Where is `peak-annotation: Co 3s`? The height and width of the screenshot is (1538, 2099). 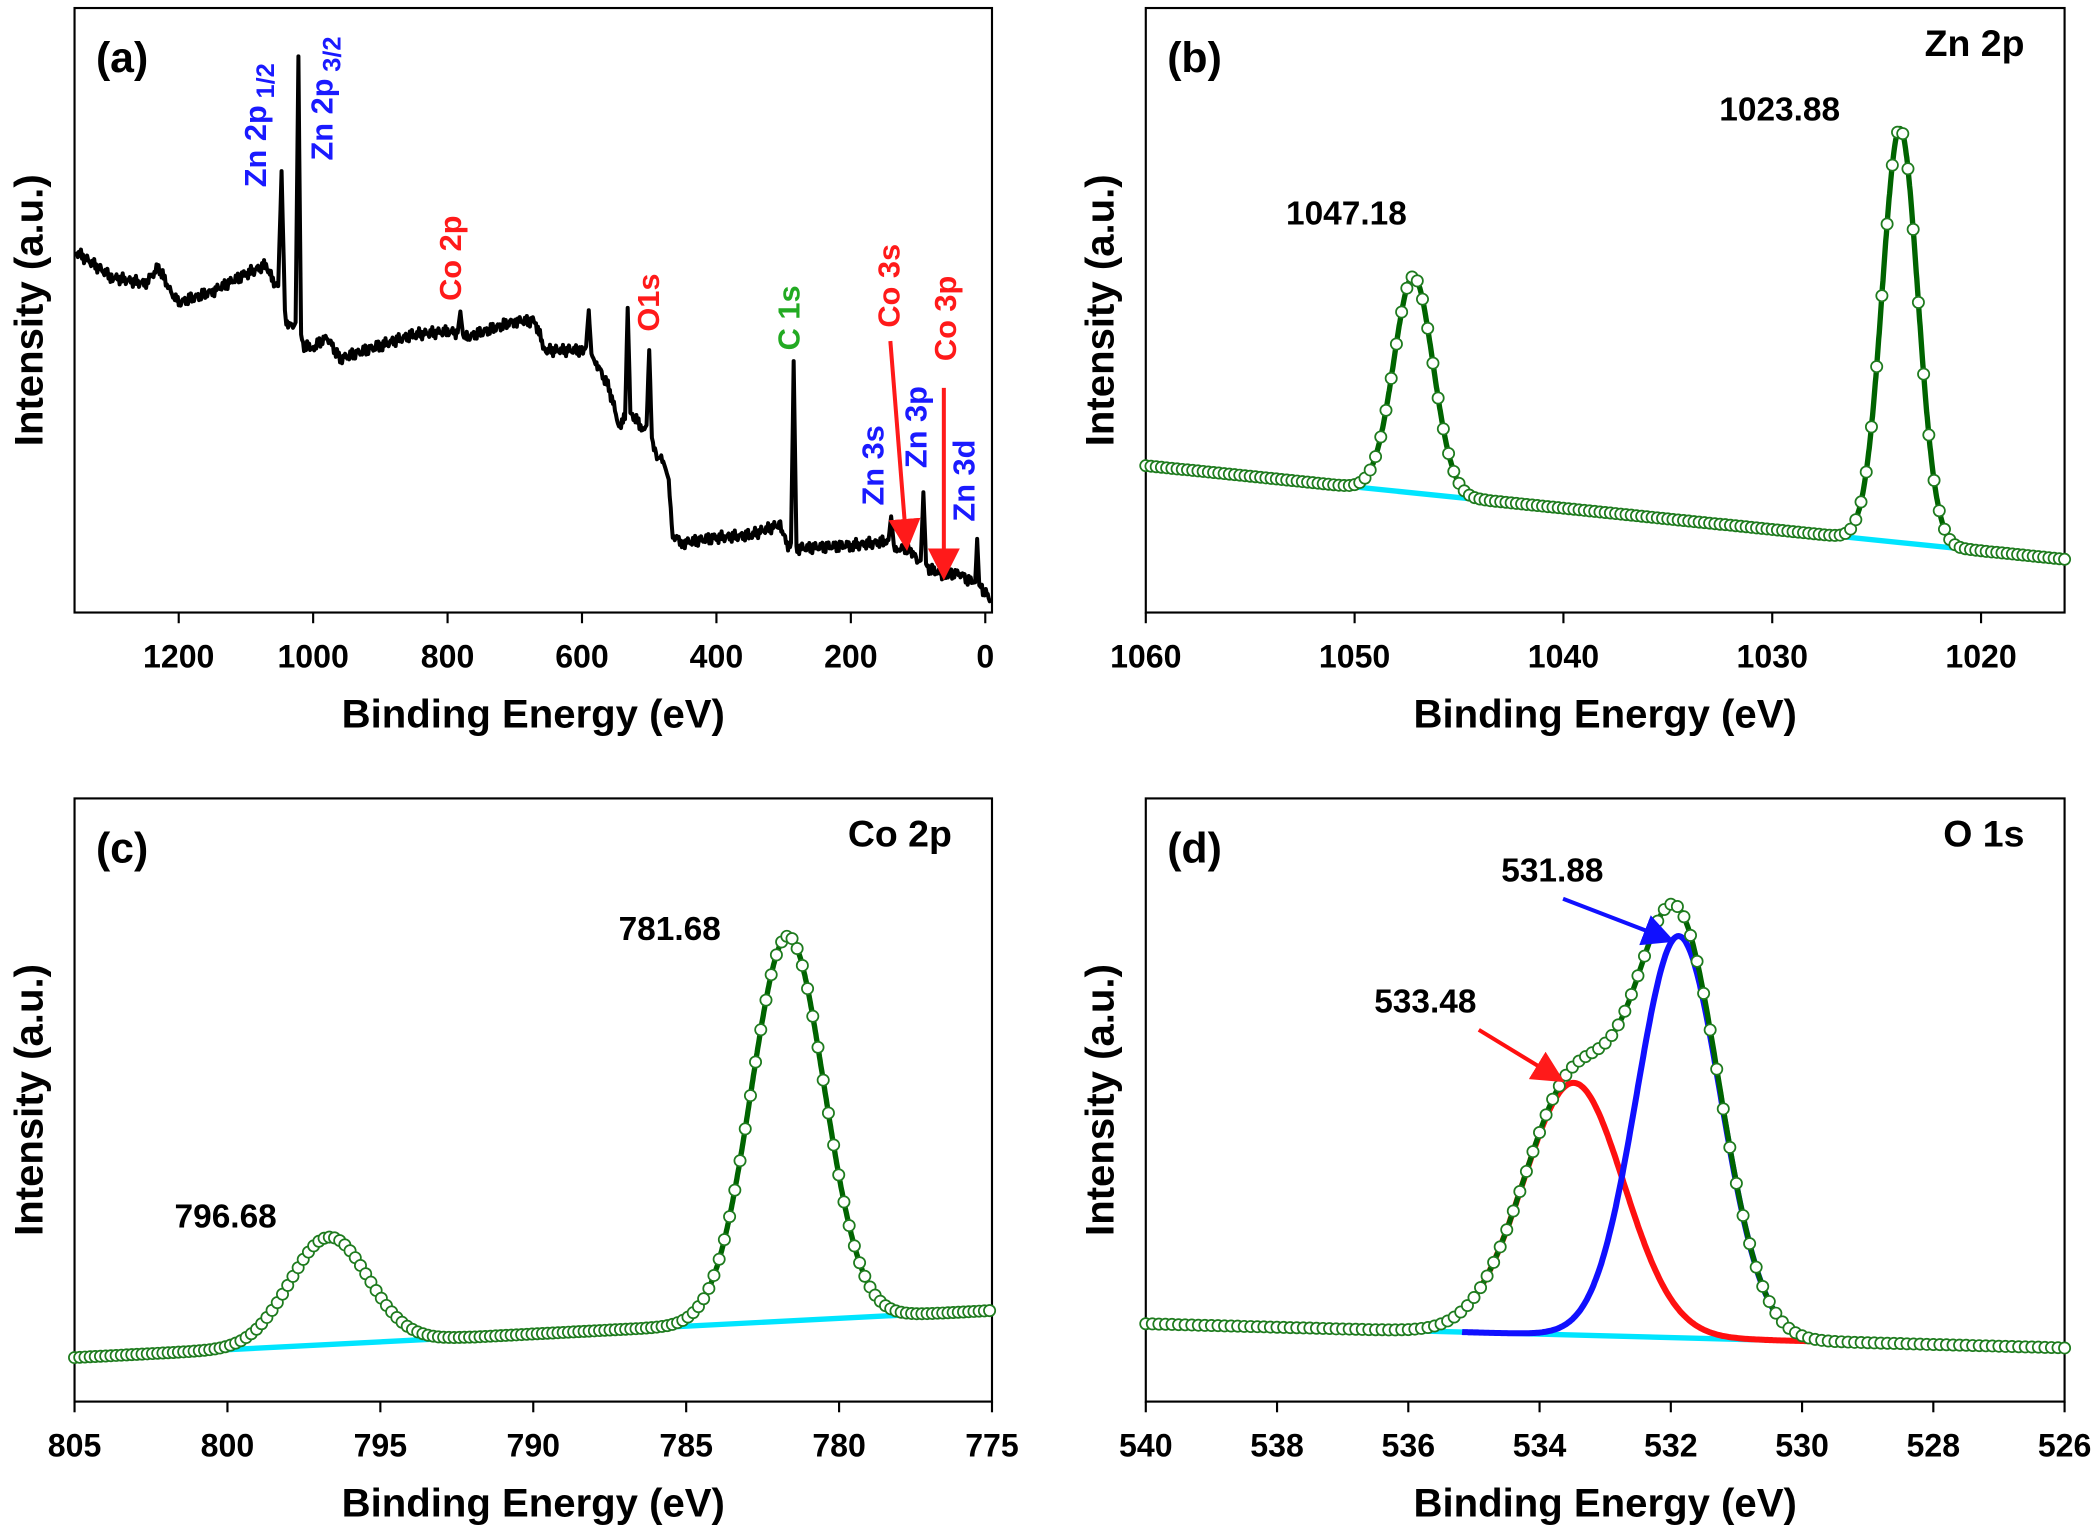 peak-annotation: Co 3s is located at coordinates (889, 286).